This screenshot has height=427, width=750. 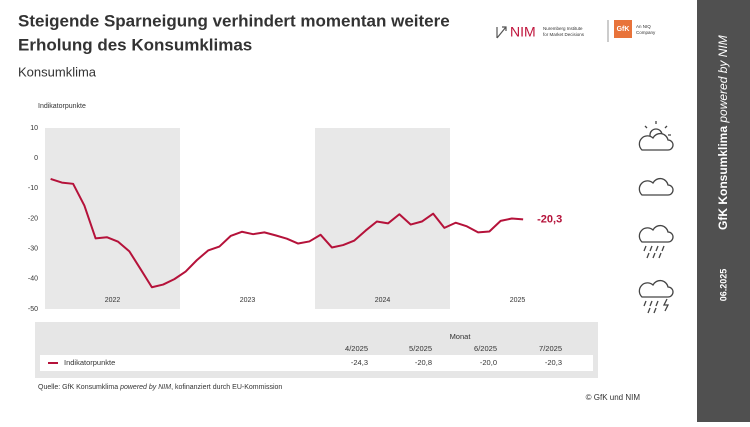 What do you see at coordinates (57, 71) in the screenshot?
I see `subtitle: Konsumklima` at bounding box center [57, 71].